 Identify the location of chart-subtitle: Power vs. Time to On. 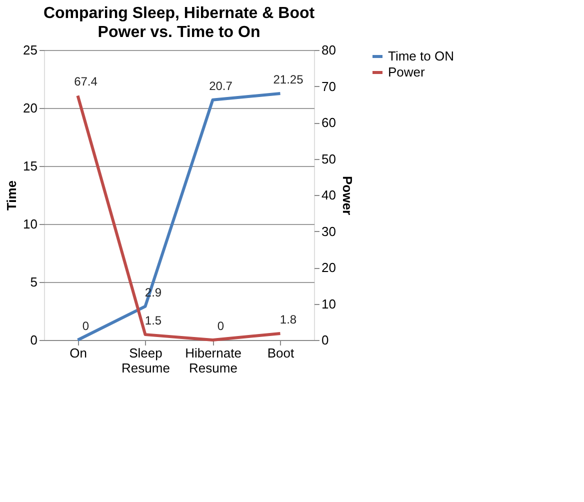
(179, 32).